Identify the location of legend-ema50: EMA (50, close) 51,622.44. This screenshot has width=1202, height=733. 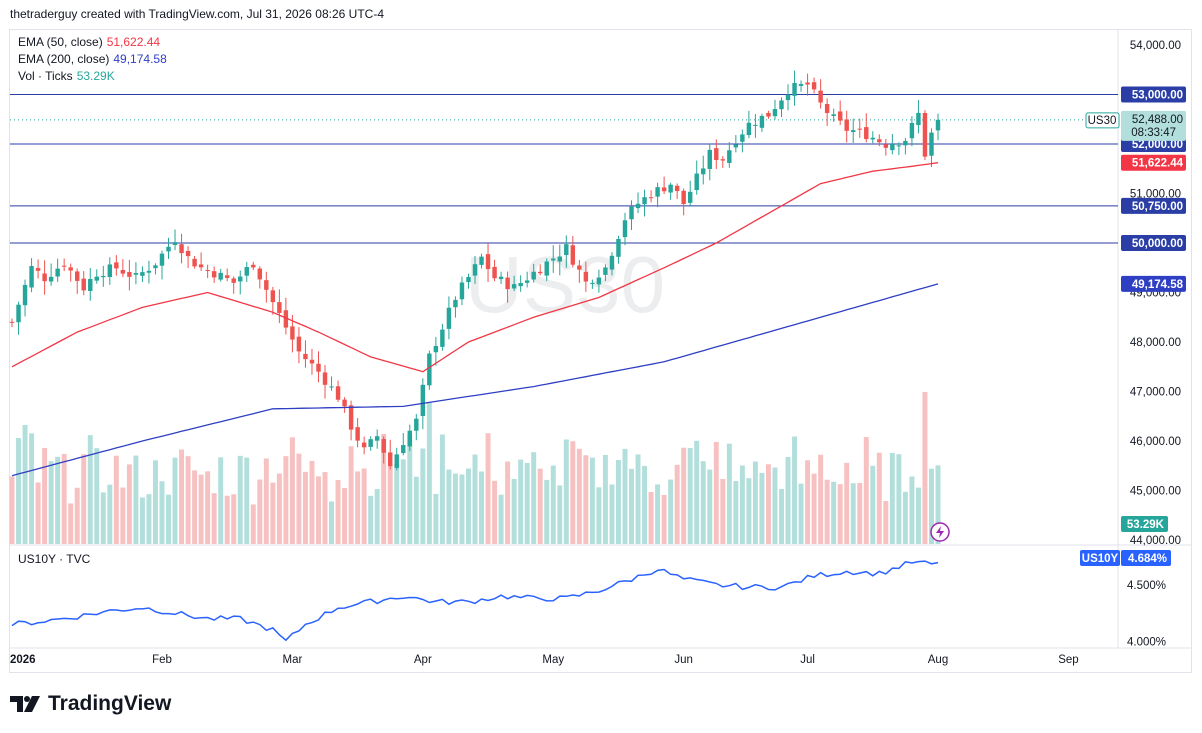
(89, 42).